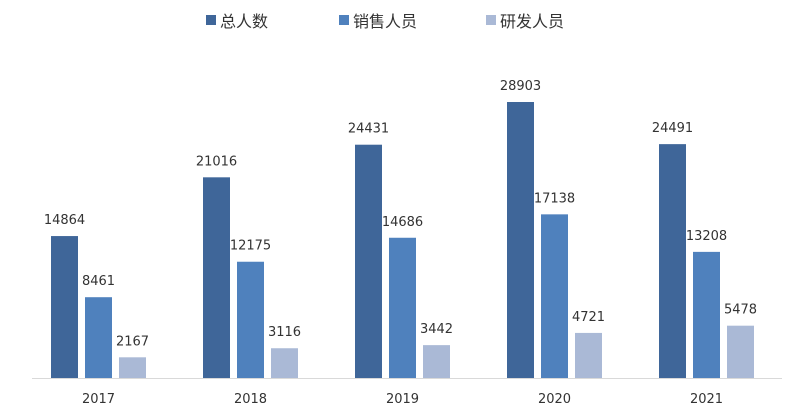 The height and width of the screenshot is (420, 792). I want to click on data-label-2021-2: 13208, so click(706, 236).